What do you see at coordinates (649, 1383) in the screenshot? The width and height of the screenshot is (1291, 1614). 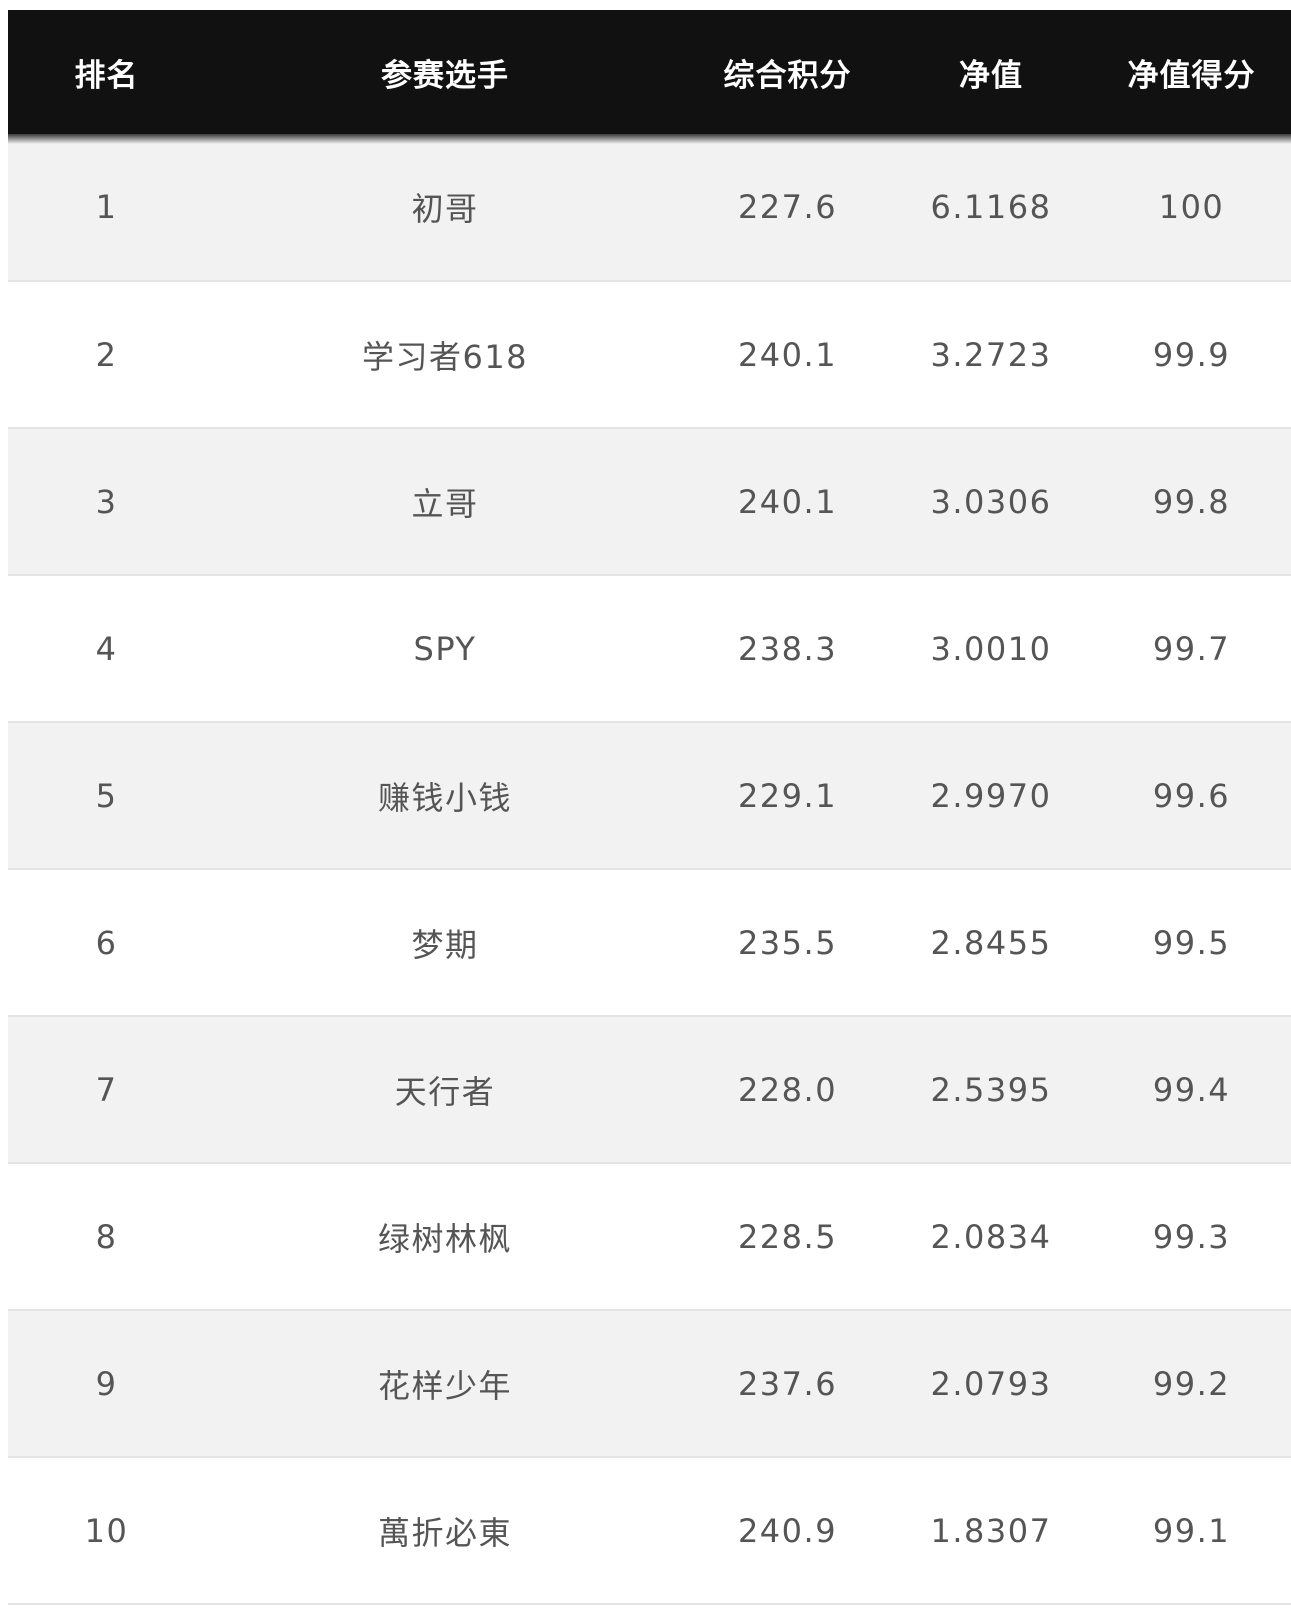 I see `table-row: 9 花样少年 237.6 2.0793 99.2` at bounding box center [649, 1383].